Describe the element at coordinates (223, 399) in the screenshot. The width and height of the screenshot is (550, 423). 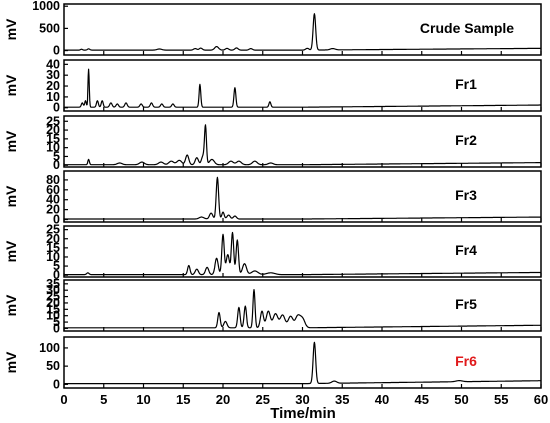
I see `x-tick-label: 20` at that location.